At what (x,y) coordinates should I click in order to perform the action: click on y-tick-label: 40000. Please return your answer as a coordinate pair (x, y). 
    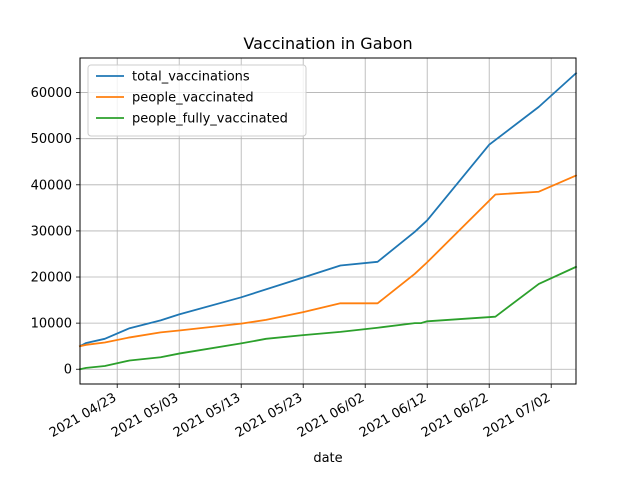
    Looking at the image, I should click on (51, 185).